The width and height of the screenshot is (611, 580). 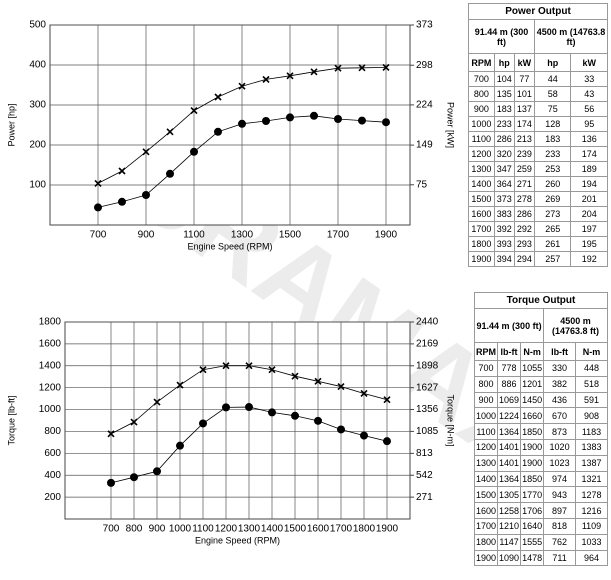 What do you see at coordinates (552, 169) in the screenshot?
I see `table-cell: 253` at bounding box center [552, 169].